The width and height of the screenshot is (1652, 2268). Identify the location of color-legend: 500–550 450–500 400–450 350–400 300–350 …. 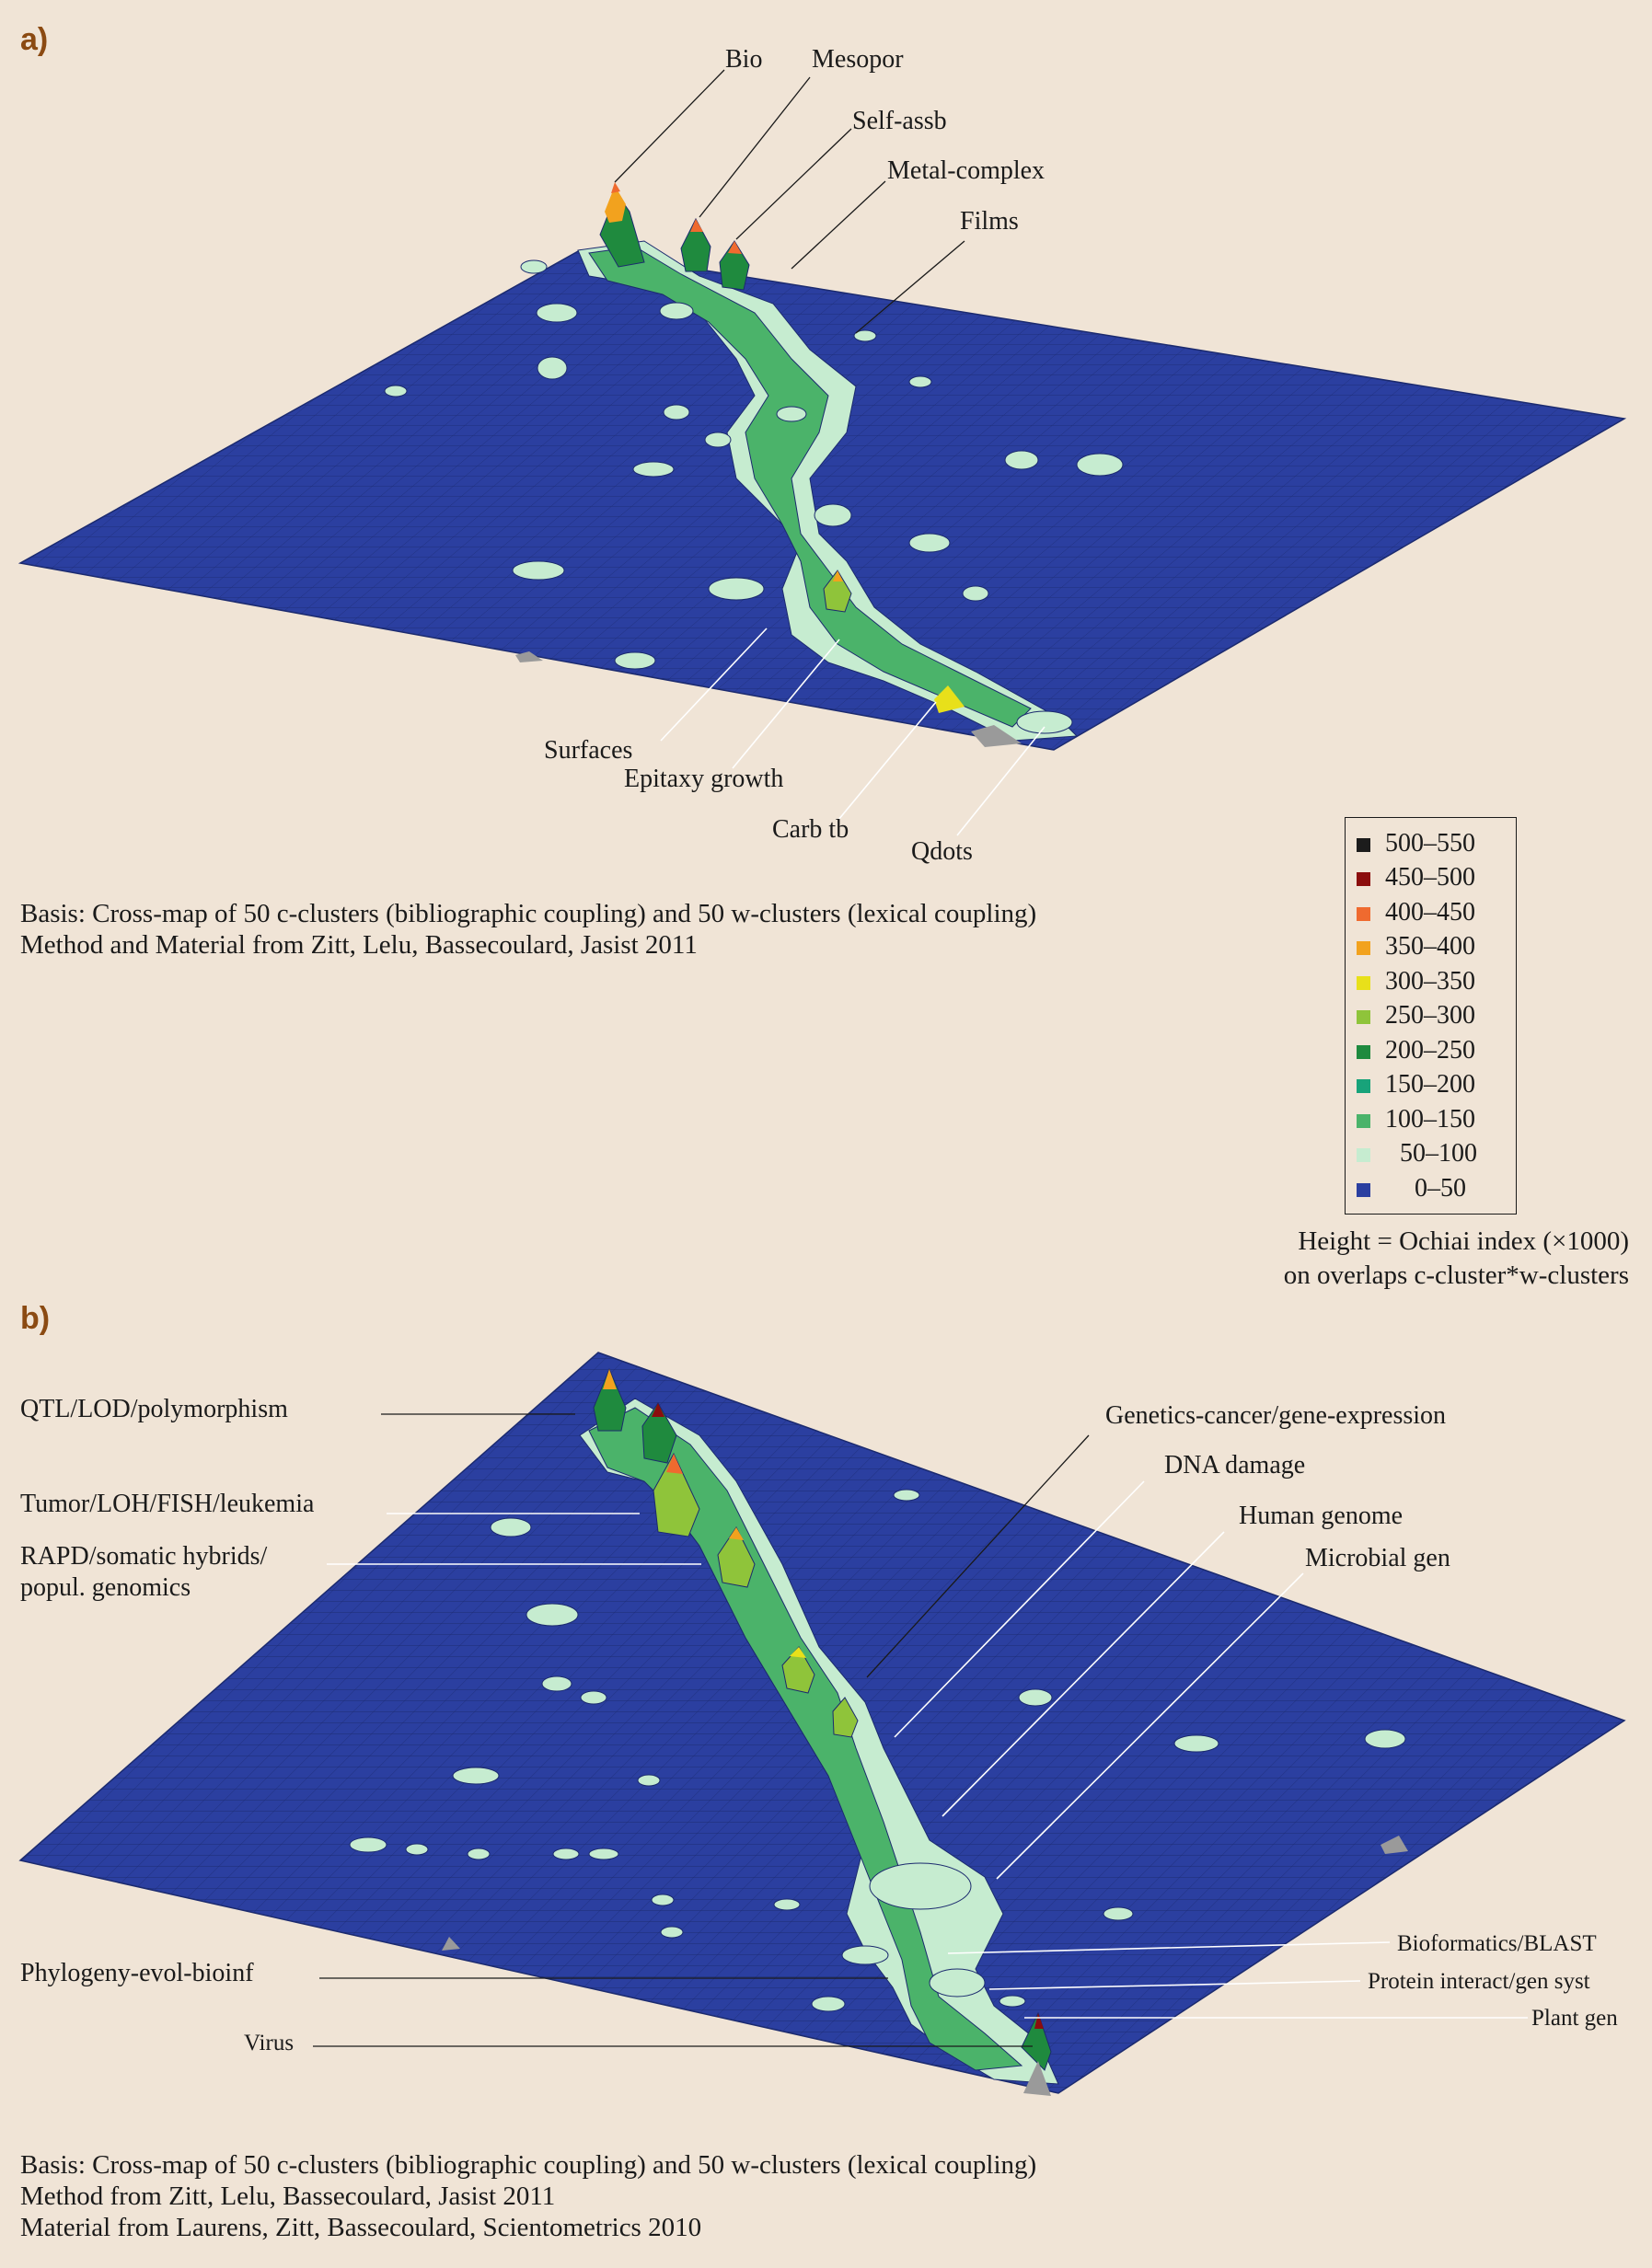
(1431, 1016).